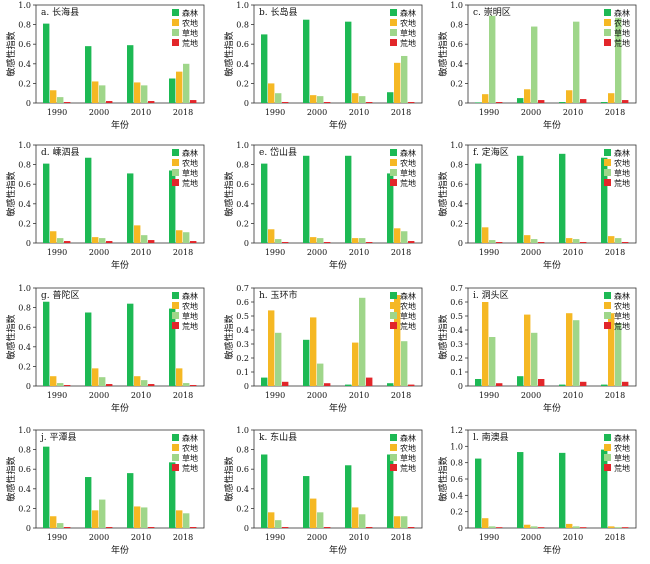 The image size is (650, 564). What do you see at coordinates (271, 236) in the screenshot?
I see `bar-1990-farmland` at bounding box center [271, 236].